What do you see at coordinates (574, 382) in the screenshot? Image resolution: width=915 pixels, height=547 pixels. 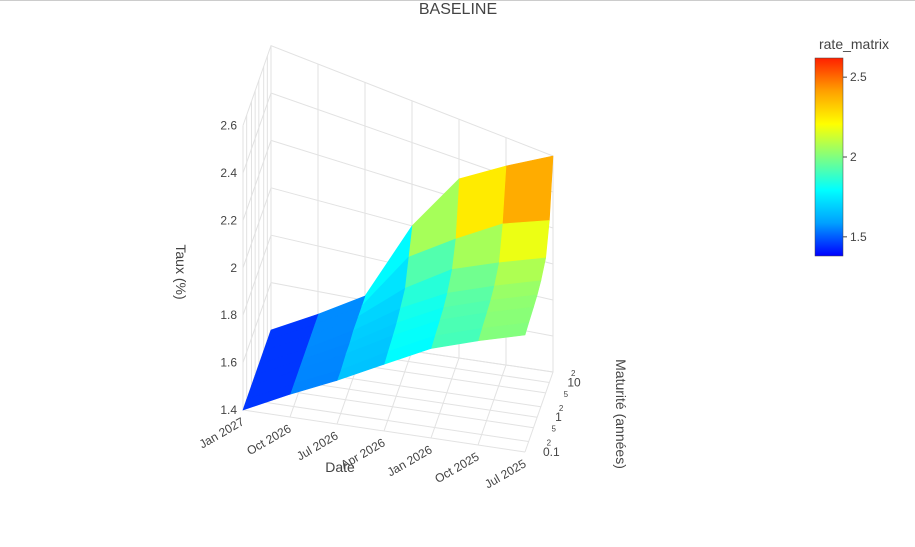 I see `y-tick-label: 10` at bounding box center [574, 382].